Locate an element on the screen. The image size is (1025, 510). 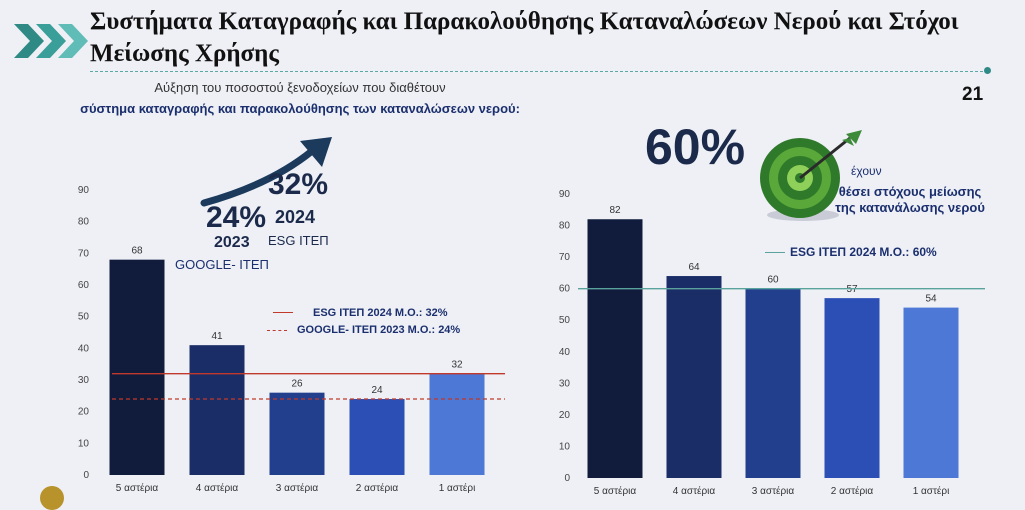
source-2023: GOOGLE- ΙΤΕΠ is located at coordinates (222, 264).